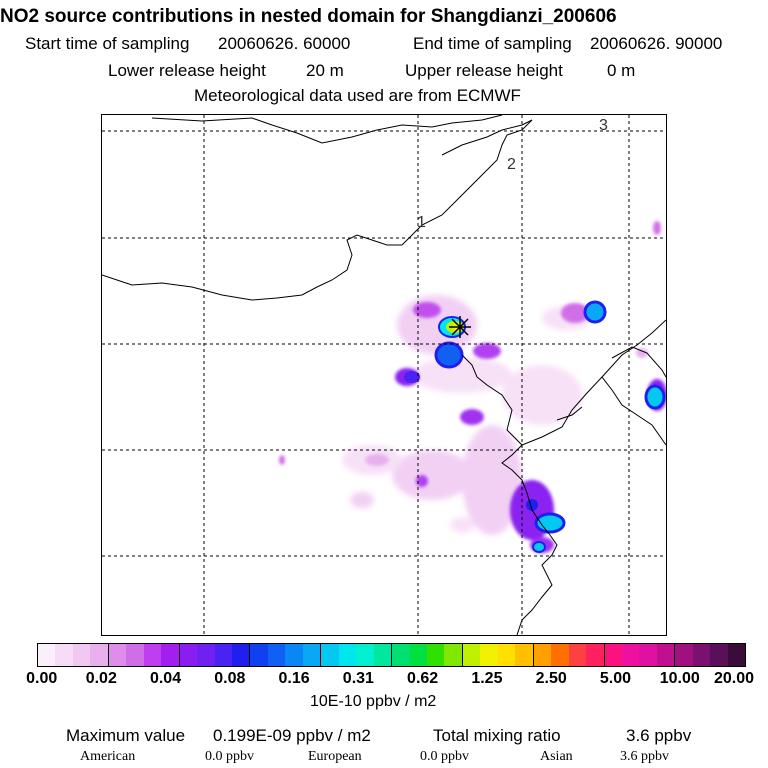  What do you see at coordinates (107, 43) in the screenshot?
I see `start-time-label: Start time of sampling` at bounding box center [107, 43].